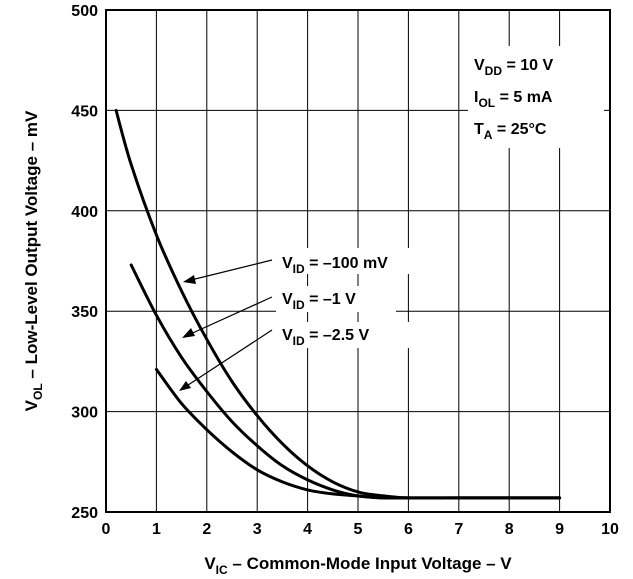 The image size is (633, 579). What do you see at coordinates (476, 97) in the screenshot?
I see `condition-iol-main: I` at bounding box center [476, 97].